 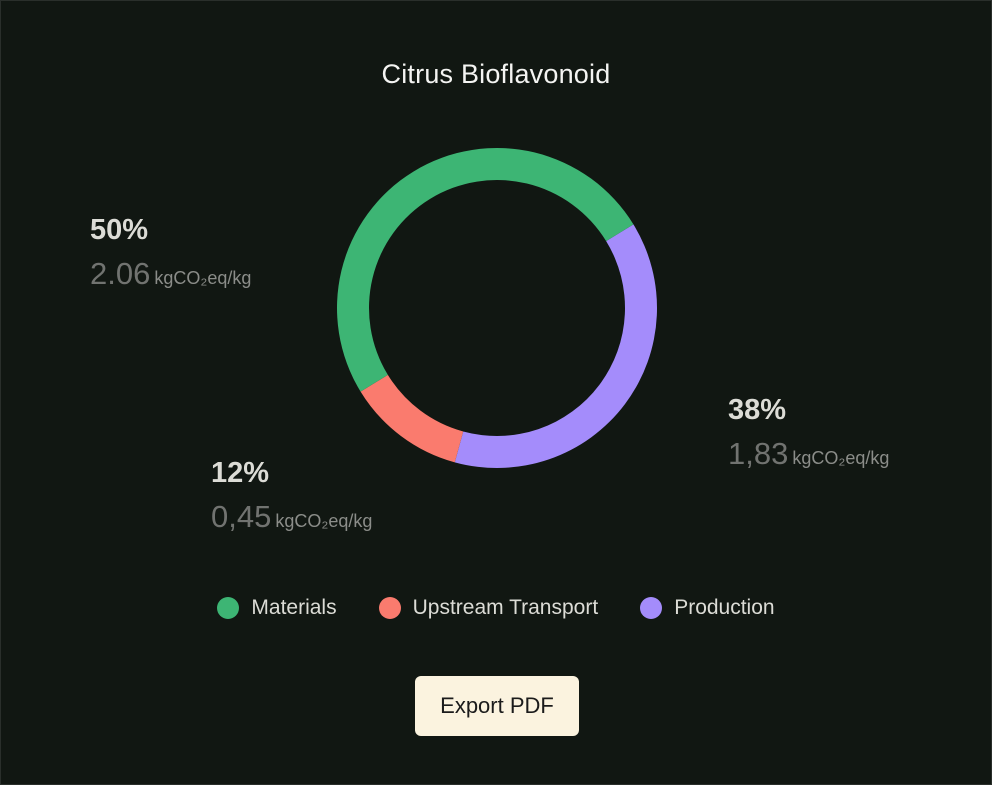 What do you see at coordinates (203, 278) in the screenshot?
I see `materials-unit: kgCO₂eq/kg` at bounding box center [203, 278].